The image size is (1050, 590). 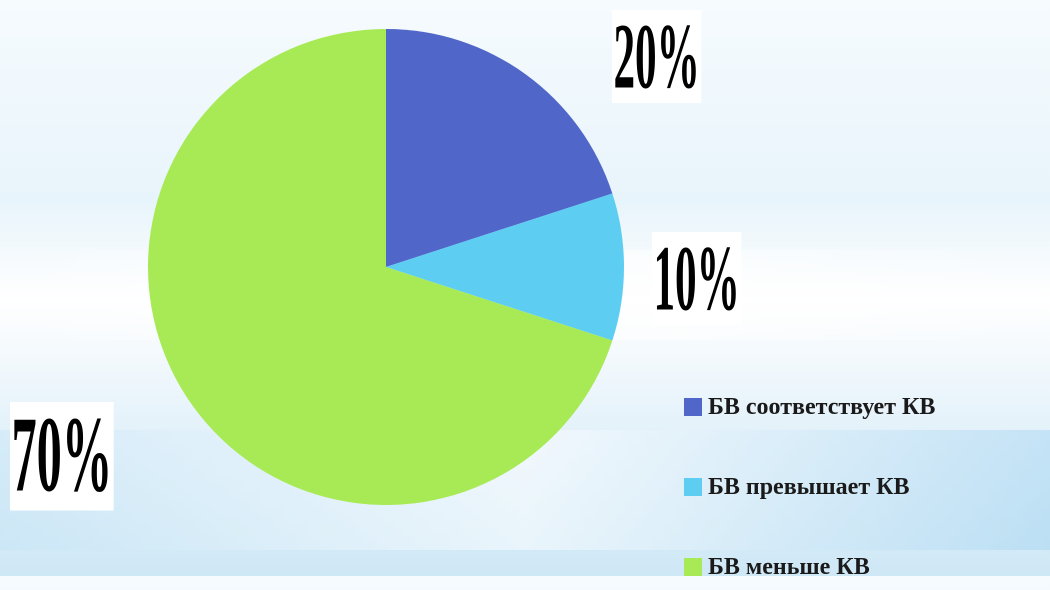 What do you see at coordinates (809, 486) in the screenshot?
I see `legend-label: БВ превышает КВ` at bounding box center [809, 486].